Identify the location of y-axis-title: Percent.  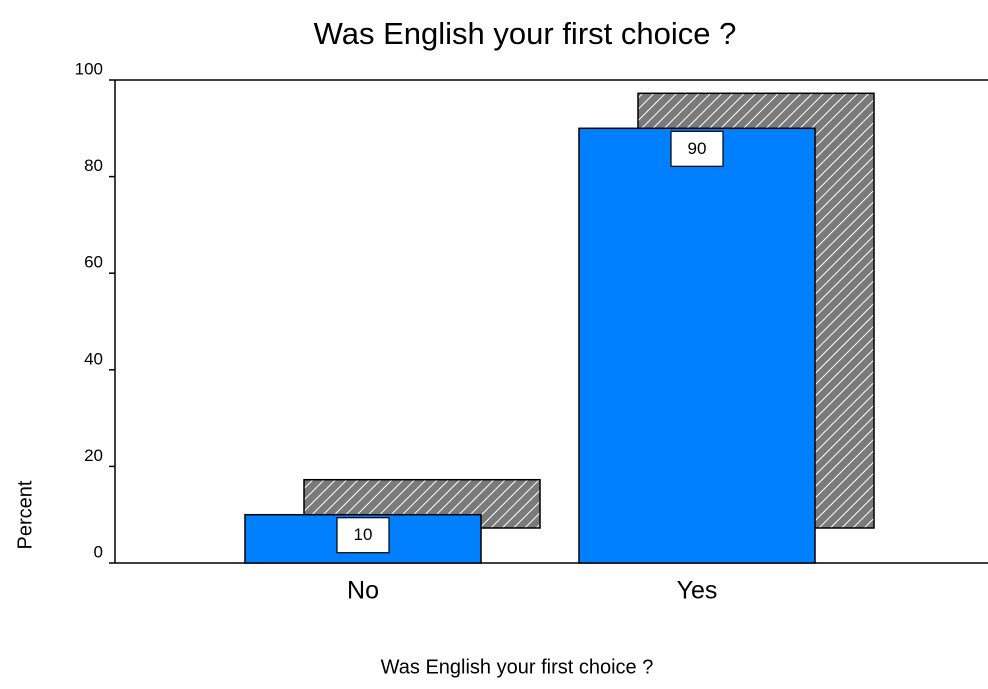
(25, 514).